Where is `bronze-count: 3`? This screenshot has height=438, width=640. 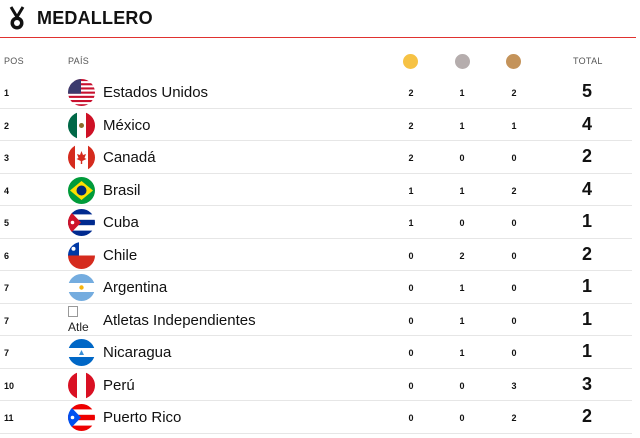 bronze-count: 3 is located at coordinates (514, 385).